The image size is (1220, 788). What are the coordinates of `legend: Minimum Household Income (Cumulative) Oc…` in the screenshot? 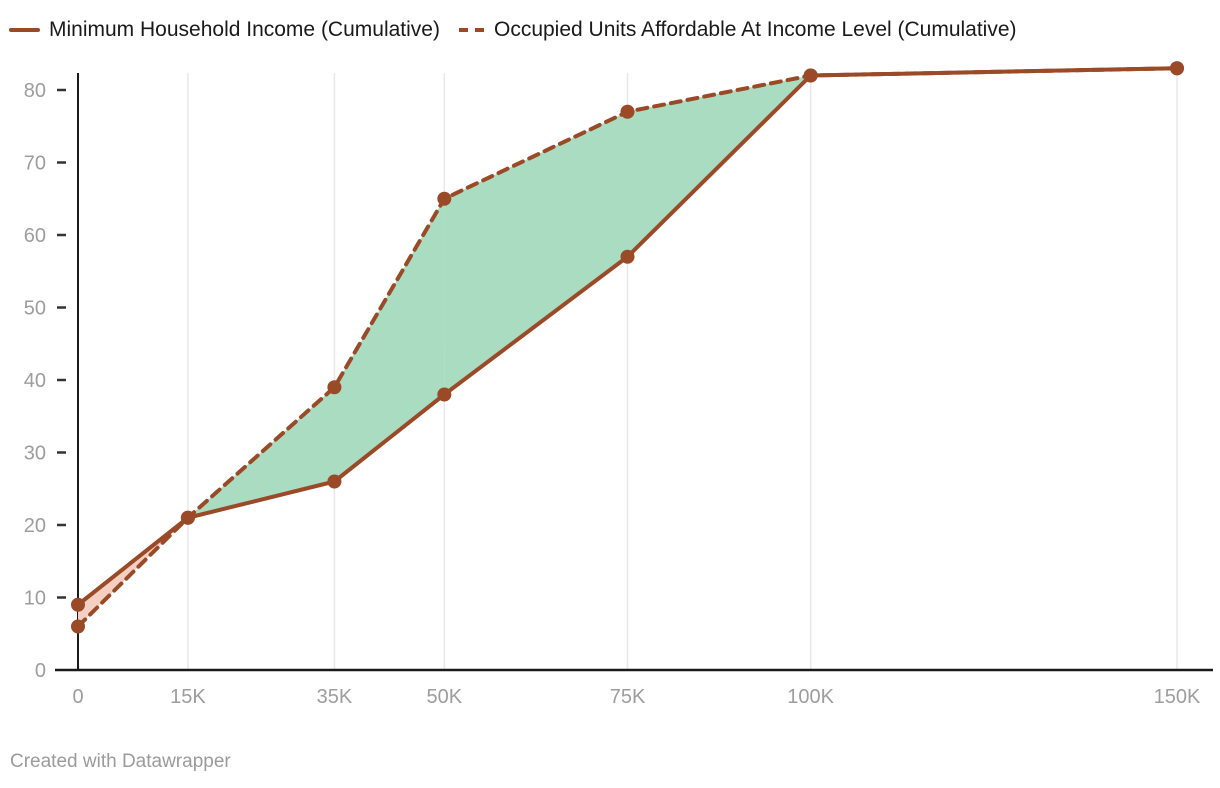 It's located at (513, 29).